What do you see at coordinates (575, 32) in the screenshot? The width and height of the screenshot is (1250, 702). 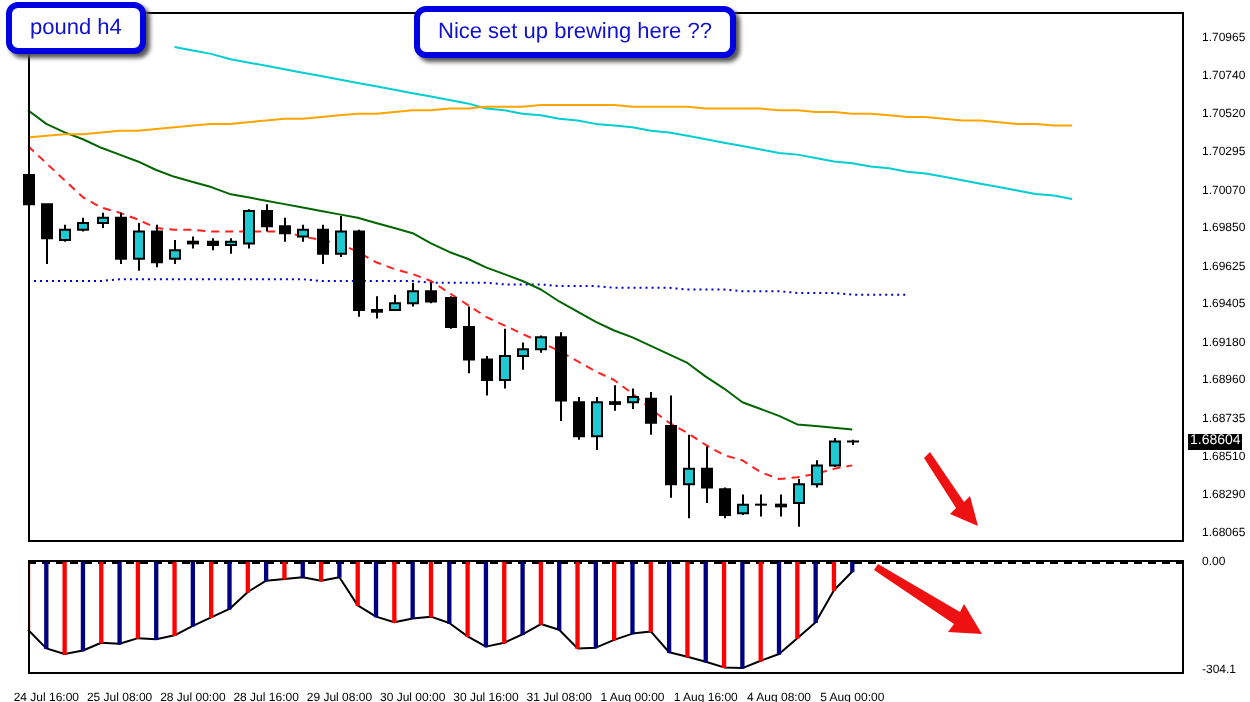 I see `annotation: Nice set up brewing here ??` at bounding box center [575, 32].